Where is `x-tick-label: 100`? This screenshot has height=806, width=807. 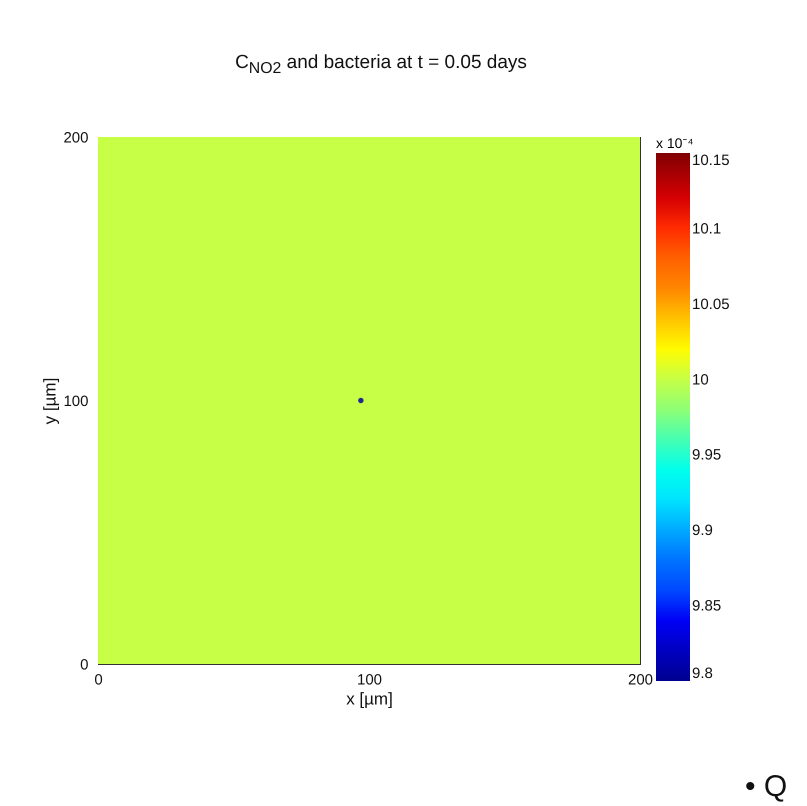
x-tick-label: 100 is located at coordinates (369, 680).